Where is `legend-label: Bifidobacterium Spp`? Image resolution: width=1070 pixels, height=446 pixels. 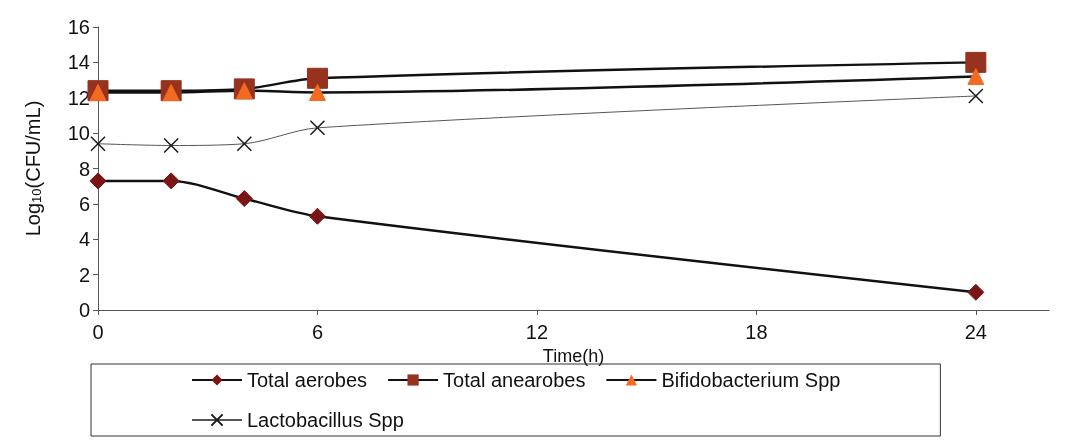 legend-label: Bifidobacterium Spp is located at coordinates (751, 380).